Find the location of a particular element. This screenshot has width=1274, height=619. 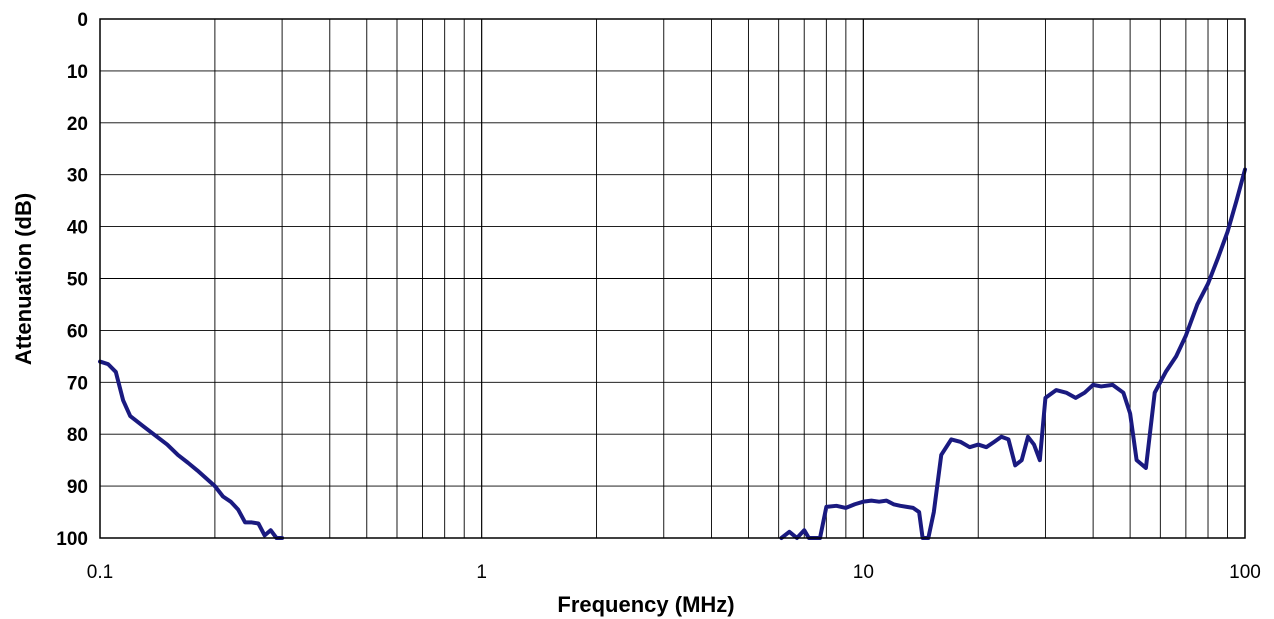

y-tick-label: 10 is located at coordinates (77, 72).